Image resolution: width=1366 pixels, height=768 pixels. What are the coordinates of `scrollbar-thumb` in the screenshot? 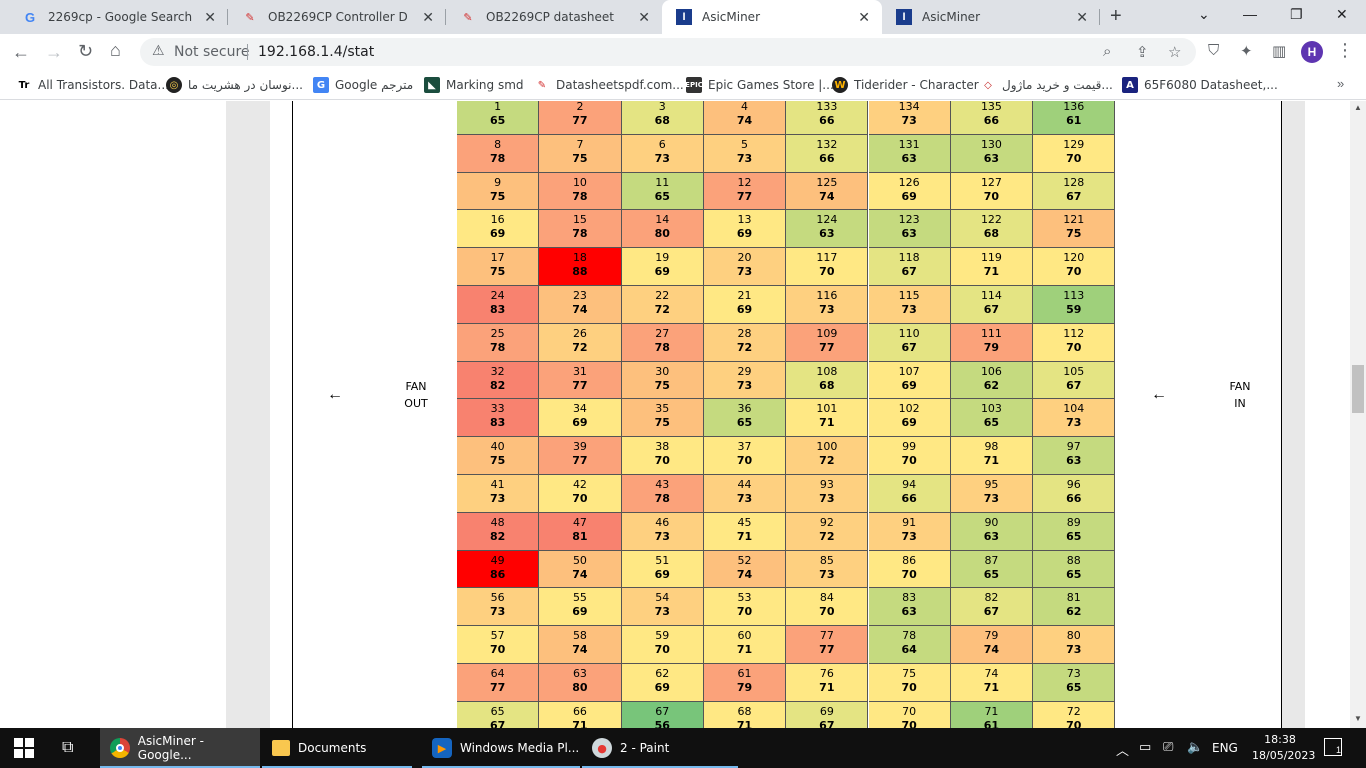 It's located at (1358, 389).